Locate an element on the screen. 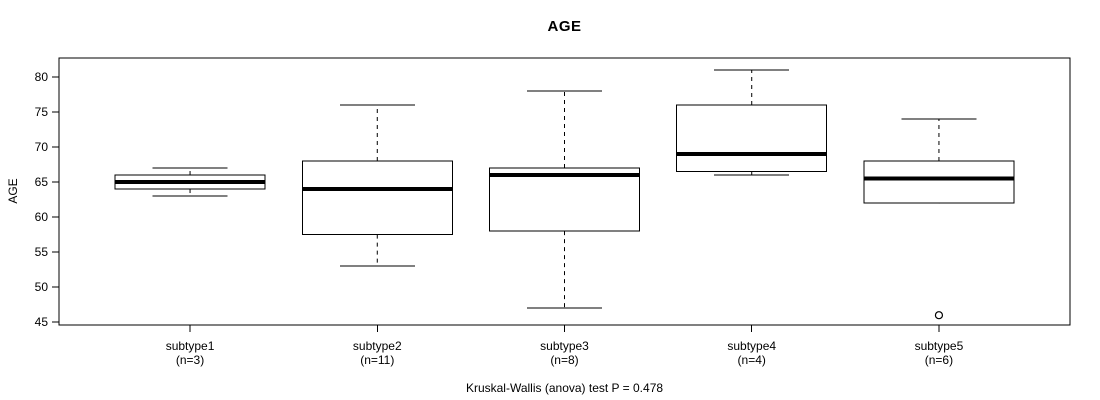 The width and height of the screenshot is (1100, 400). x-category-label-subtype1: subtype1 is located at coordinates (190, 346).